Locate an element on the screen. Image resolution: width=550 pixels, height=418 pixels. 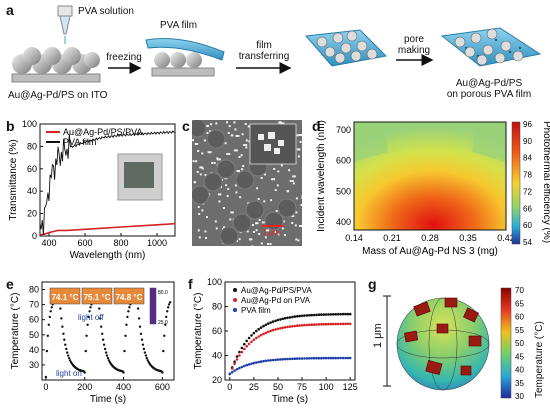
colorbar-tick-label: 40 is located at coordinates (519, 370).